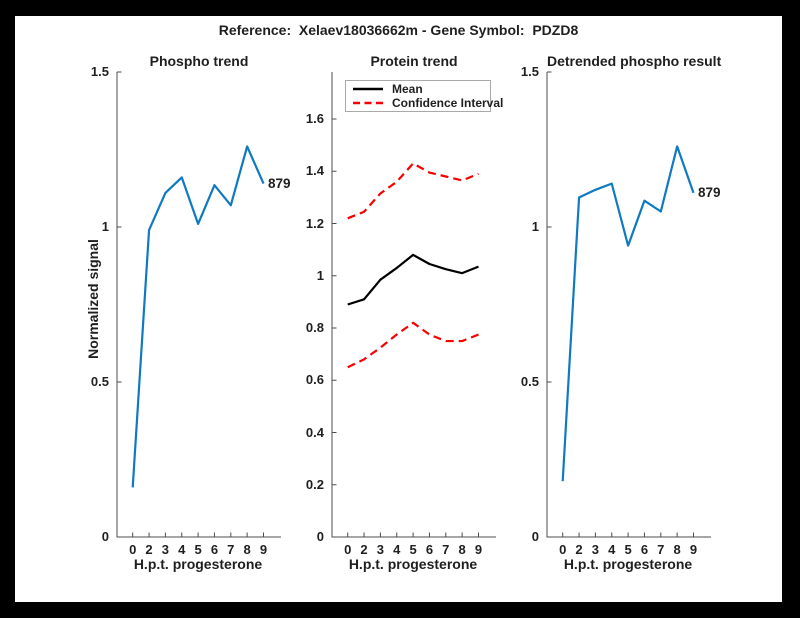 Image resolution: width=800 pixels, height=618 pixels. Describe the element at coordinates (314, 380) in the screenshot. I see `y-tick-label: 0.6` at that location.